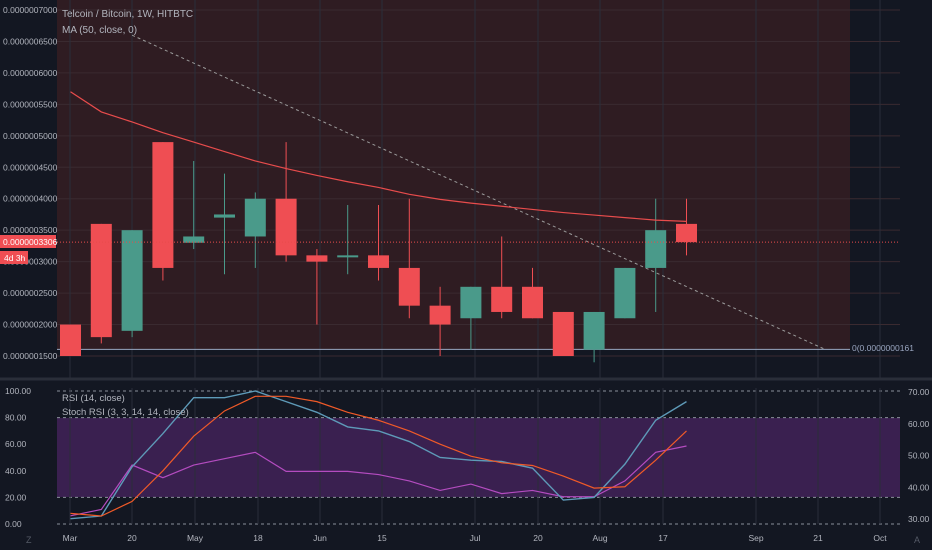  I want to click on price-tick-label: 0.0000002000, so click(30, 325).